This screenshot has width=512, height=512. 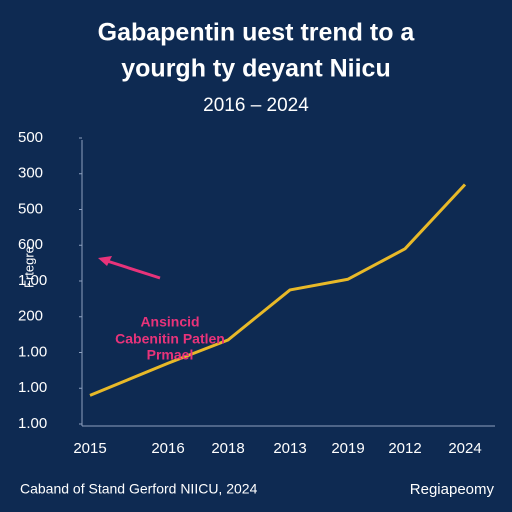 I want to click on arrow-head, so click(x=105, y=261).